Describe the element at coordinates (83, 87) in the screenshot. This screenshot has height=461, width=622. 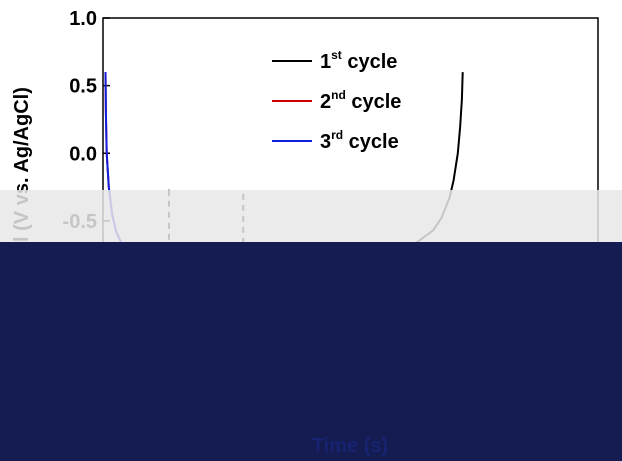
I see `y-tick-label: 0.5` at that location.